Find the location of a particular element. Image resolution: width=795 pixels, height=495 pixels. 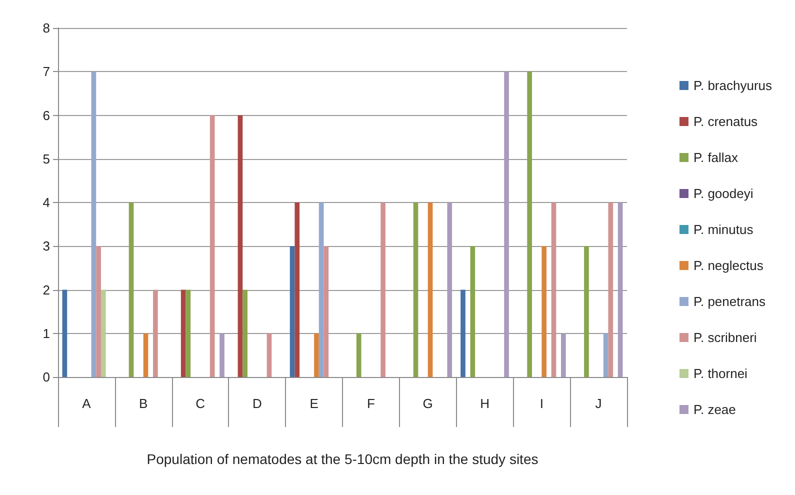

y-tick-label: 3 is located at coordinates (46, 246).